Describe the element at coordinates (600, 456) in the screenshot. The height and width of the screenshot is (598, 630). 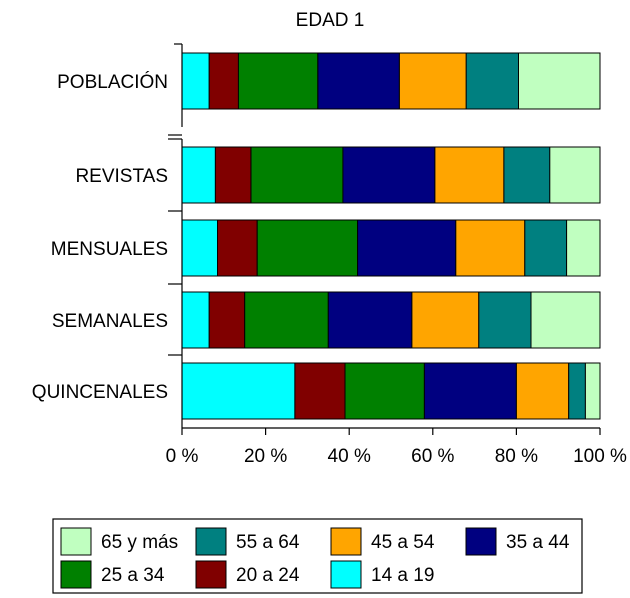
I see `x-tick-label: 100 %` at that location.